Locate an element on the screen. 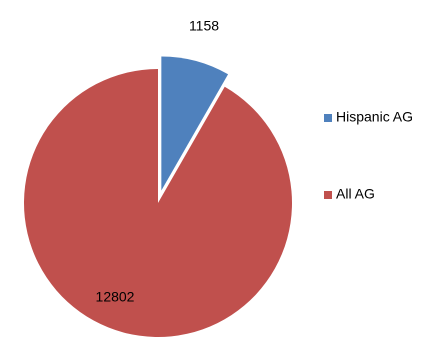 The height and width of the screenshot is (338, 430). data-label: 1158 is located at coordinates (204, 26).